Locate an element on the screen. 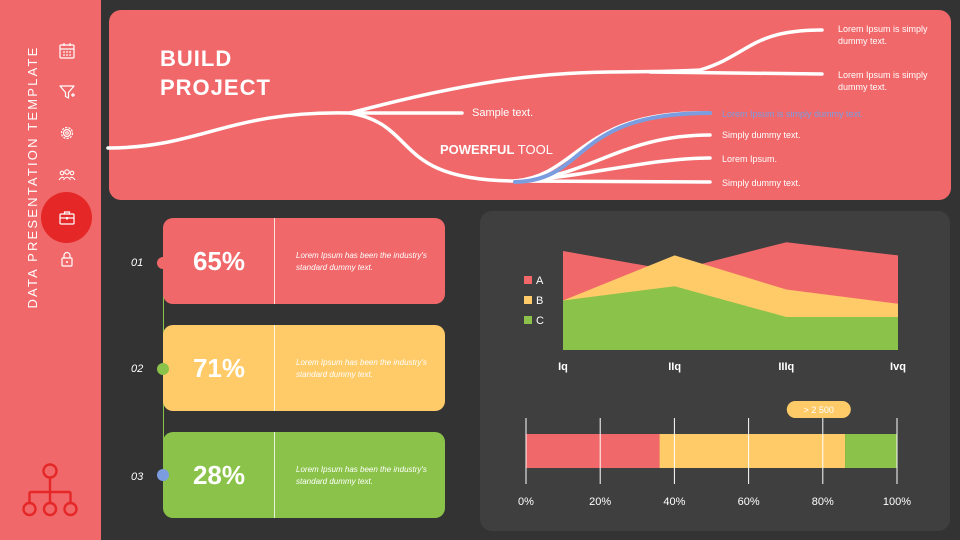 The image size is (960, 540). stat-percent: 65% is located at coordinates (219, 261).